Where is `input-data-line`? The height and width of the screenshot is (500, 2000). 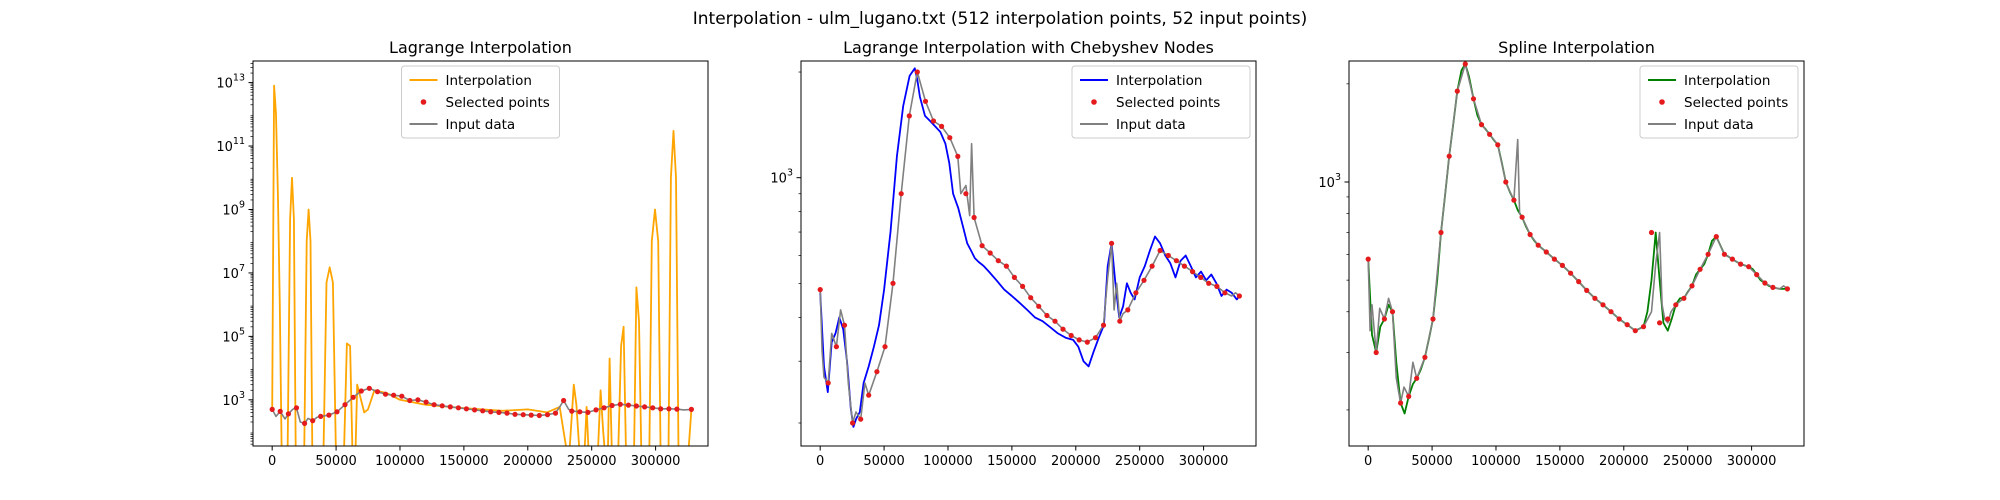
input-data-line is located at coordinates (1577, 233).